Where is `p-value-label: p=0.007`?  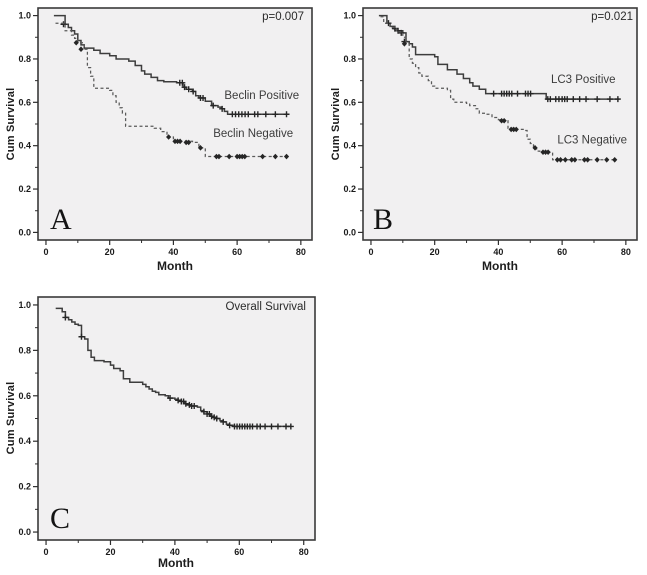 p-value-label: p=0.007 is located at coordinates (283, 17).